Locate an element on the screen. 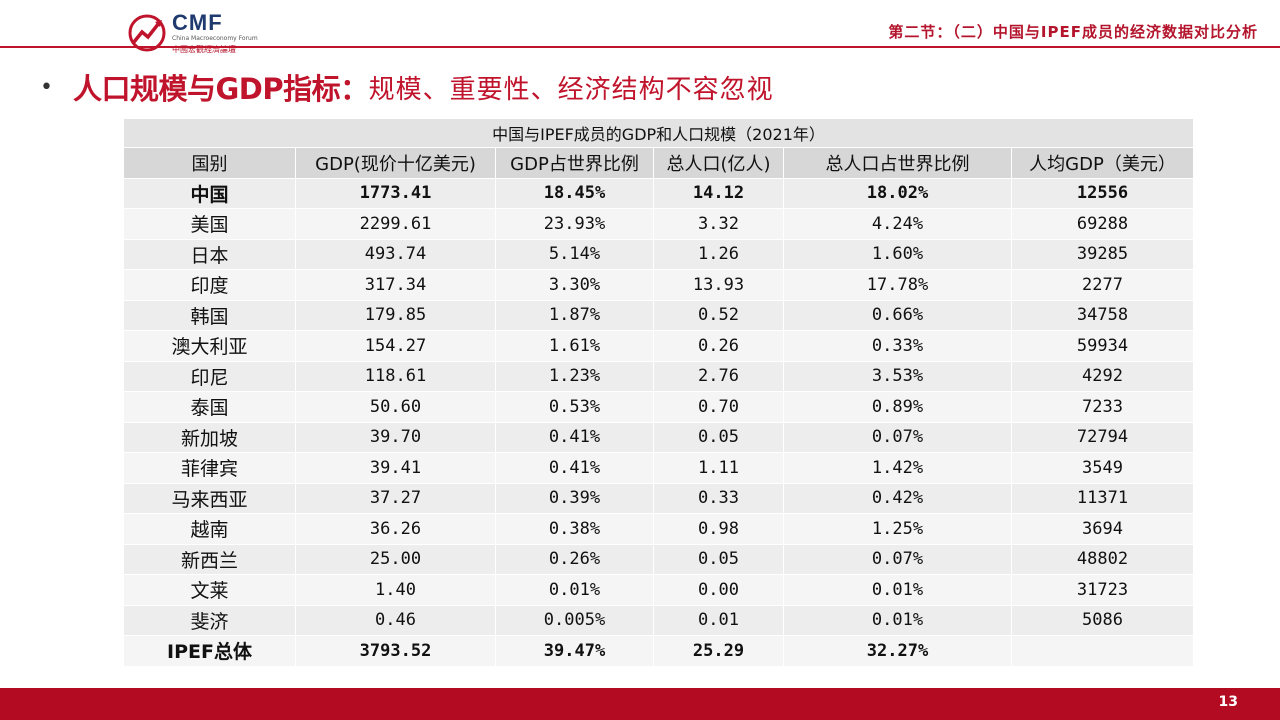  table-row: 马来西亚 37.27 0.39% 0.33 0.42% 11371 is located at coordinates (659, 498).